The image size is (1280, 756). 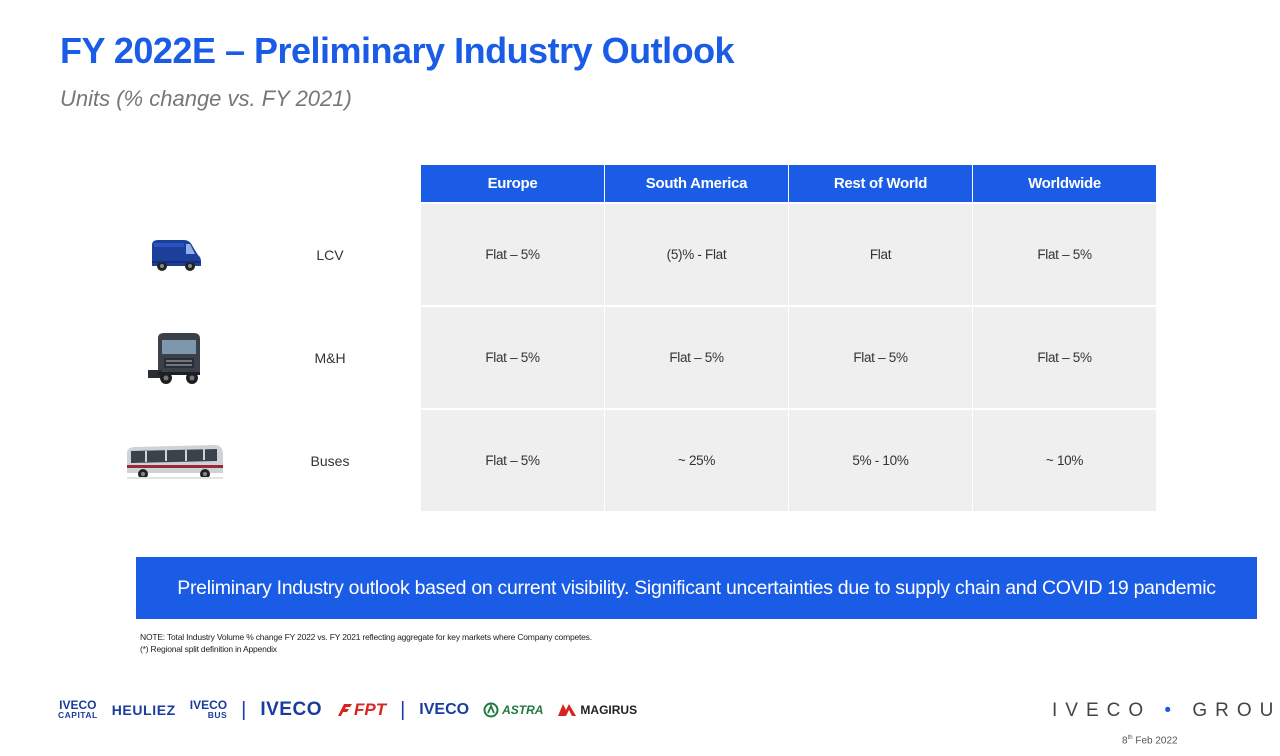 I want to click on iveco-group-logo: IVECO • GROUP, so click(x=1166, y=710).